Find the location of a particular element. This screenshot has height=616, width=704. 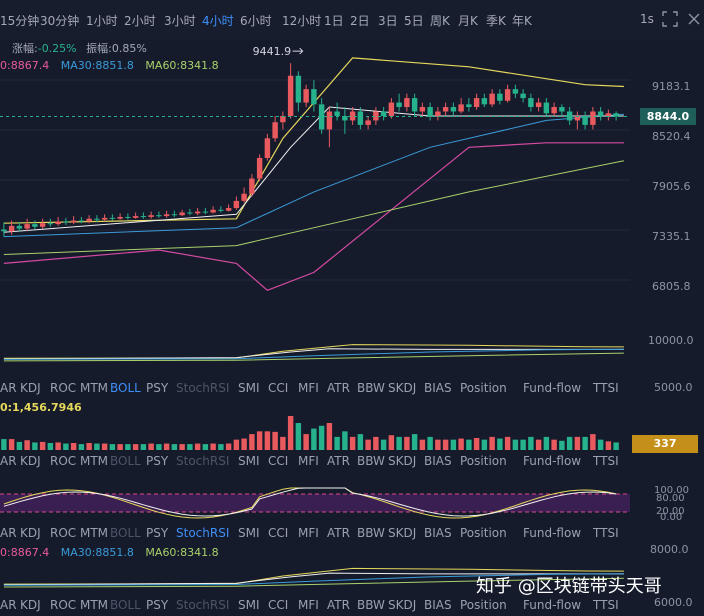

volume-legend: 0:1,456.7946 is located at coordinates (41, 407).